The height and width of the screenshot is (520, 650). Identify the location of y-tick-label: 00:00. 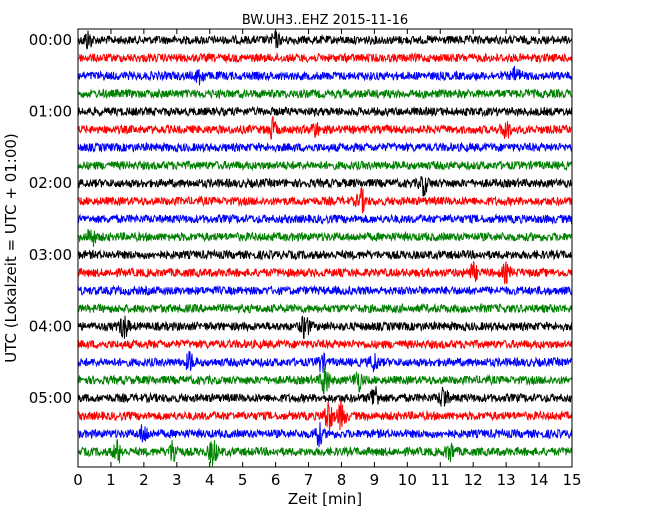
(50, 40).